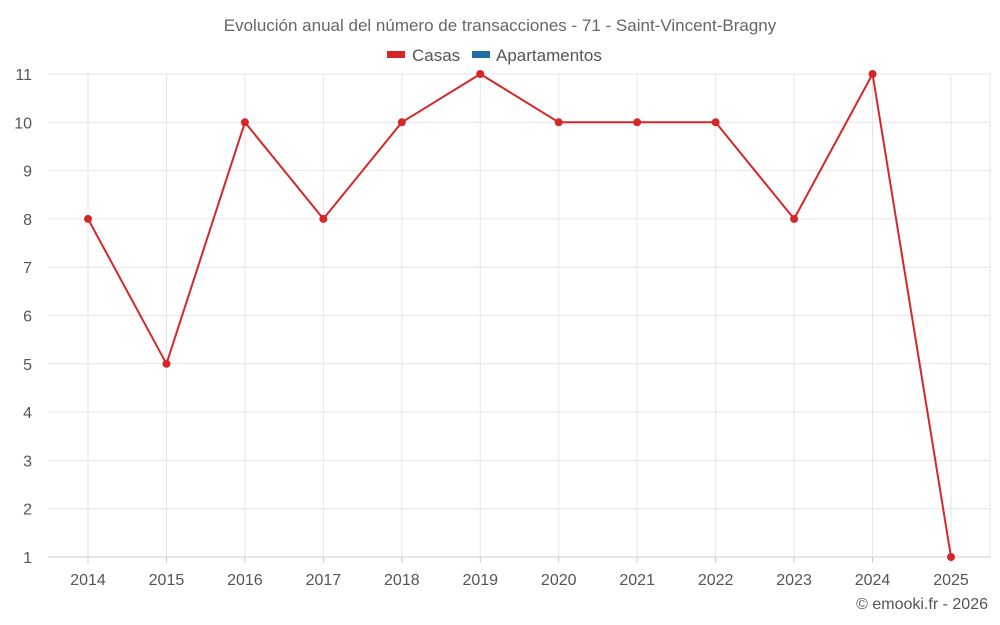  I want to click on data-point-2018, so click(401, 122).